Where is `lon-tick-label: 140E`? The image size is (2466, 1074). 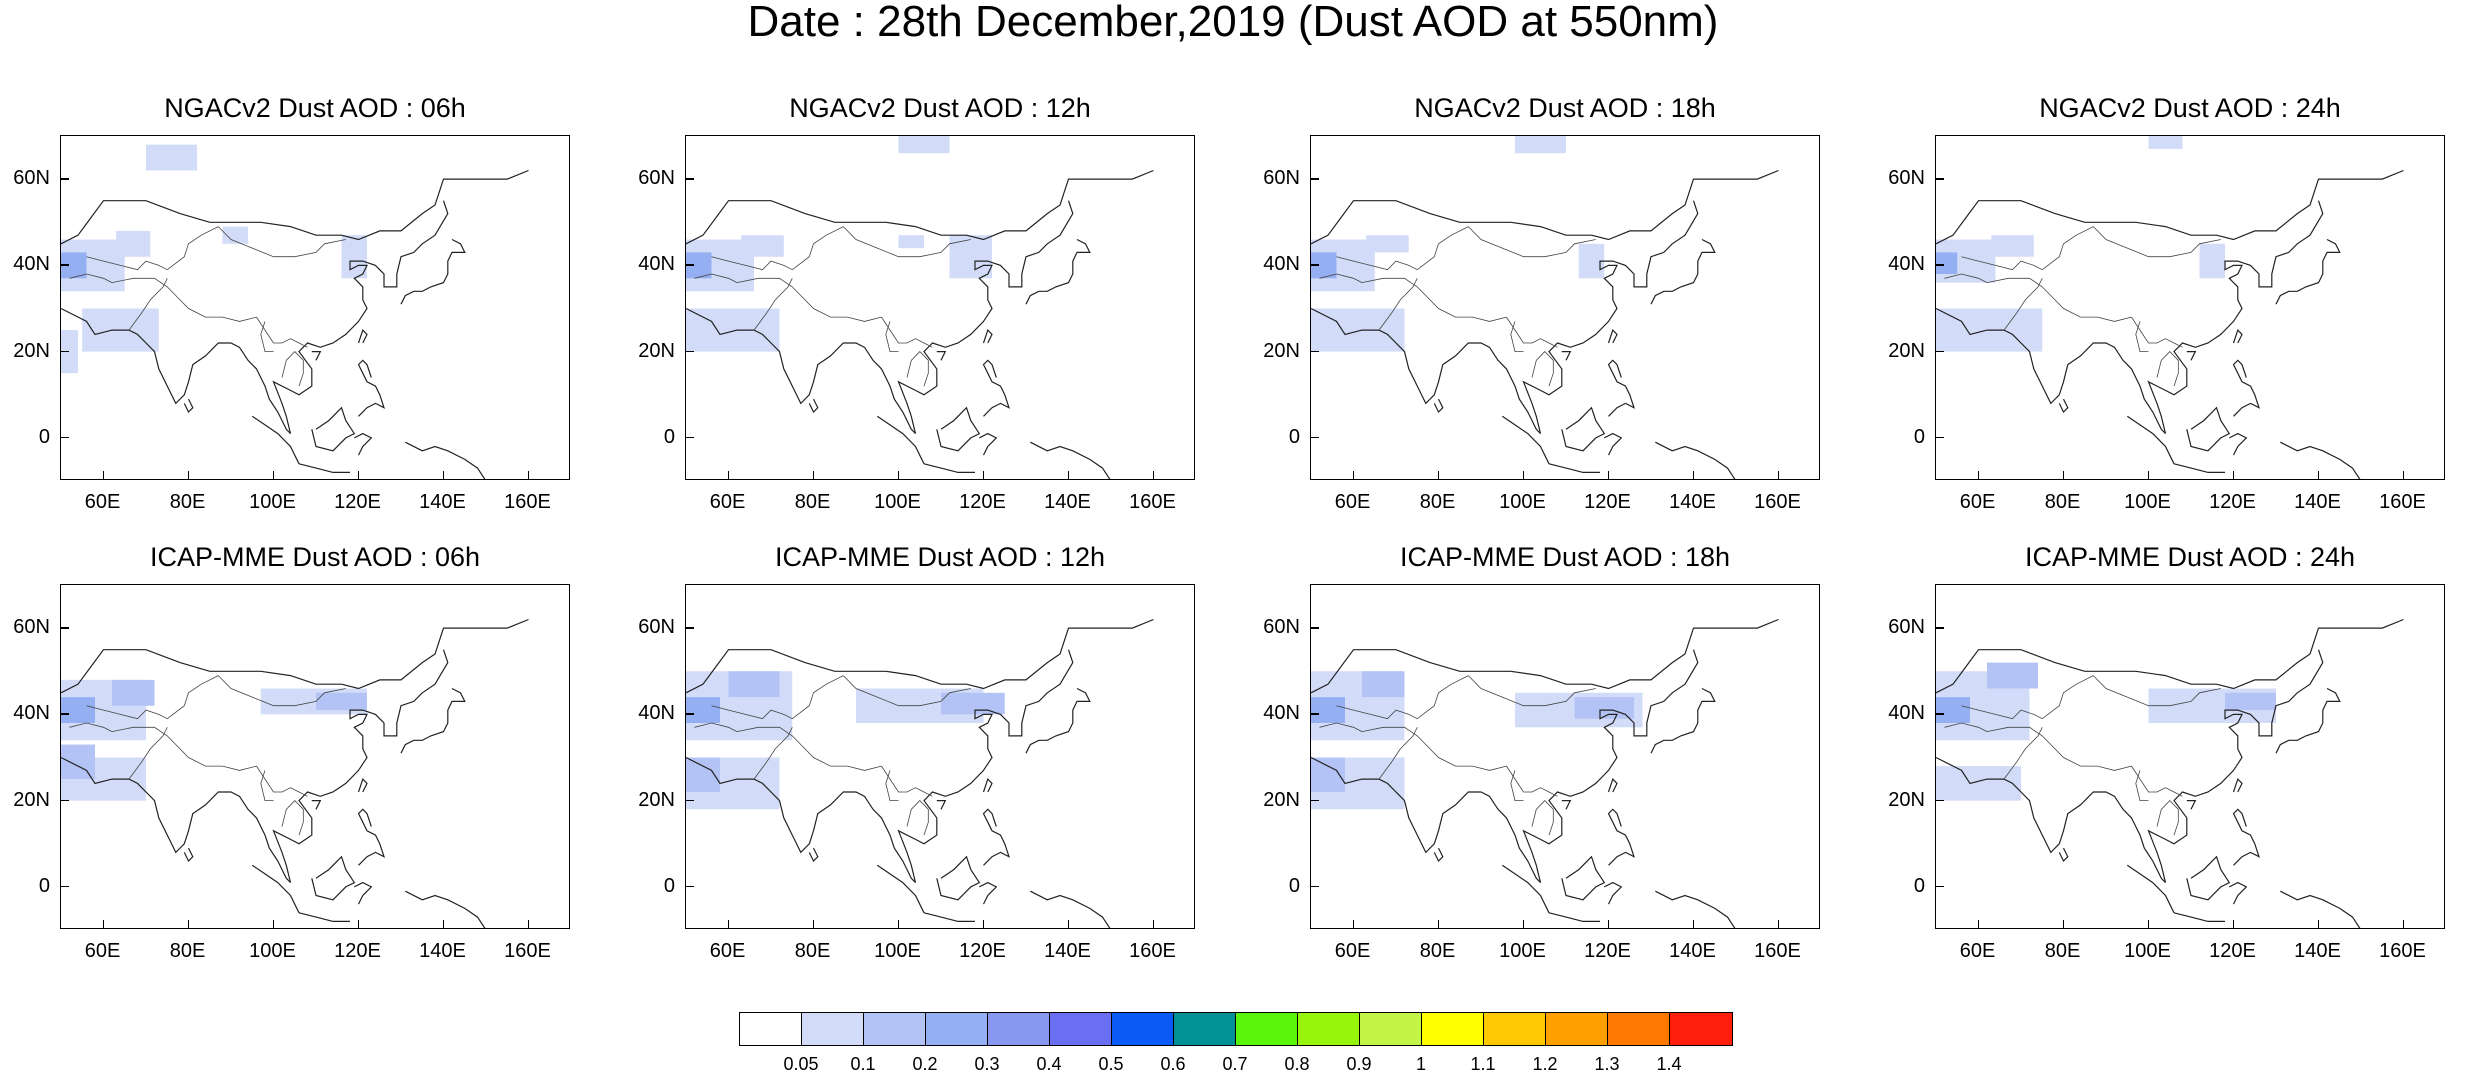
lon-tick-label: 140E is located at coordinates (1067, 502).